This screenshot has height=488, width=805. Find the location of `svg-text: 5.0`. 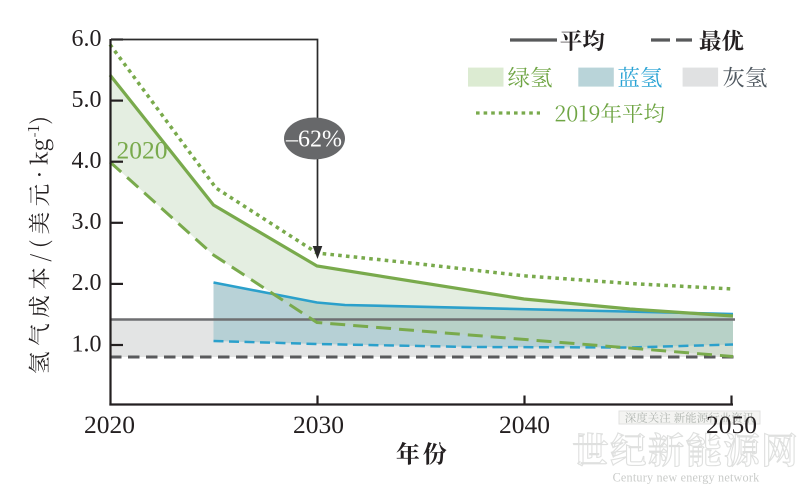

svg-text: 5.0 is located at coordinates (87, 100).